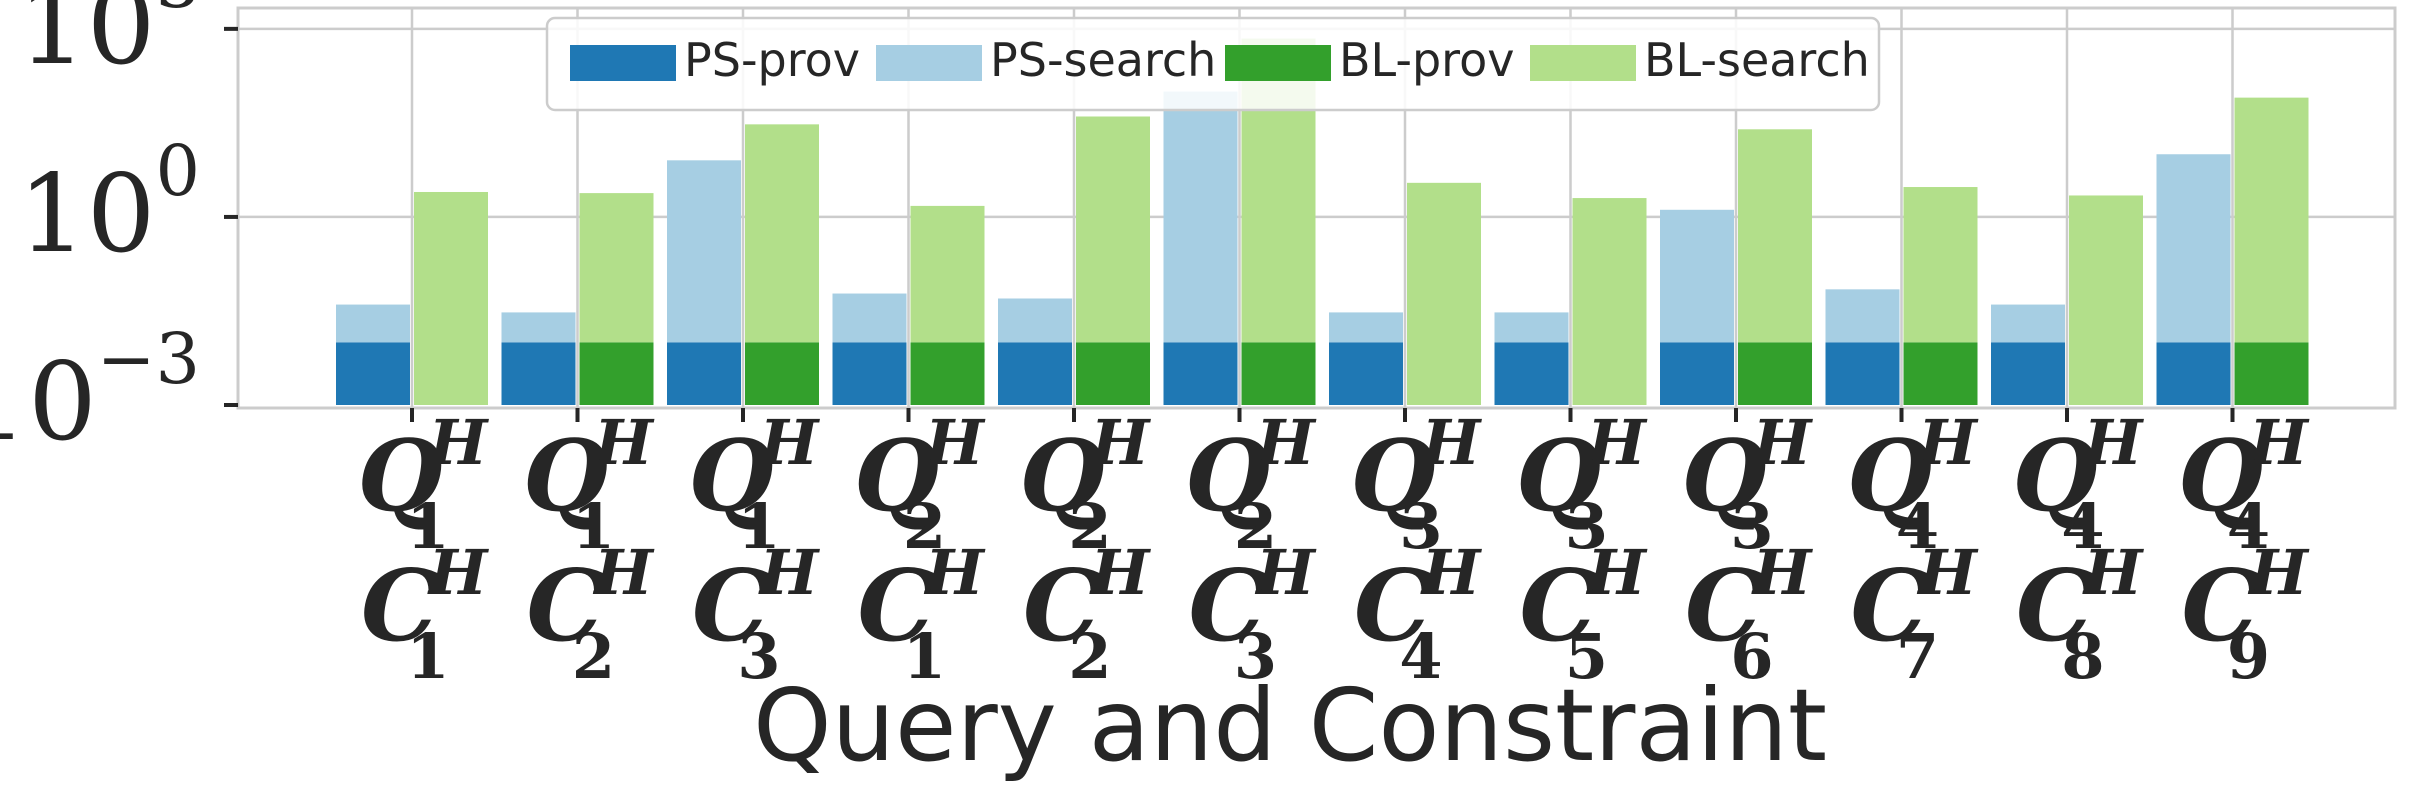  Describe the element at coordinates (1103, 60) in the screenshot. I see `legend-label: PS-search` at that location.